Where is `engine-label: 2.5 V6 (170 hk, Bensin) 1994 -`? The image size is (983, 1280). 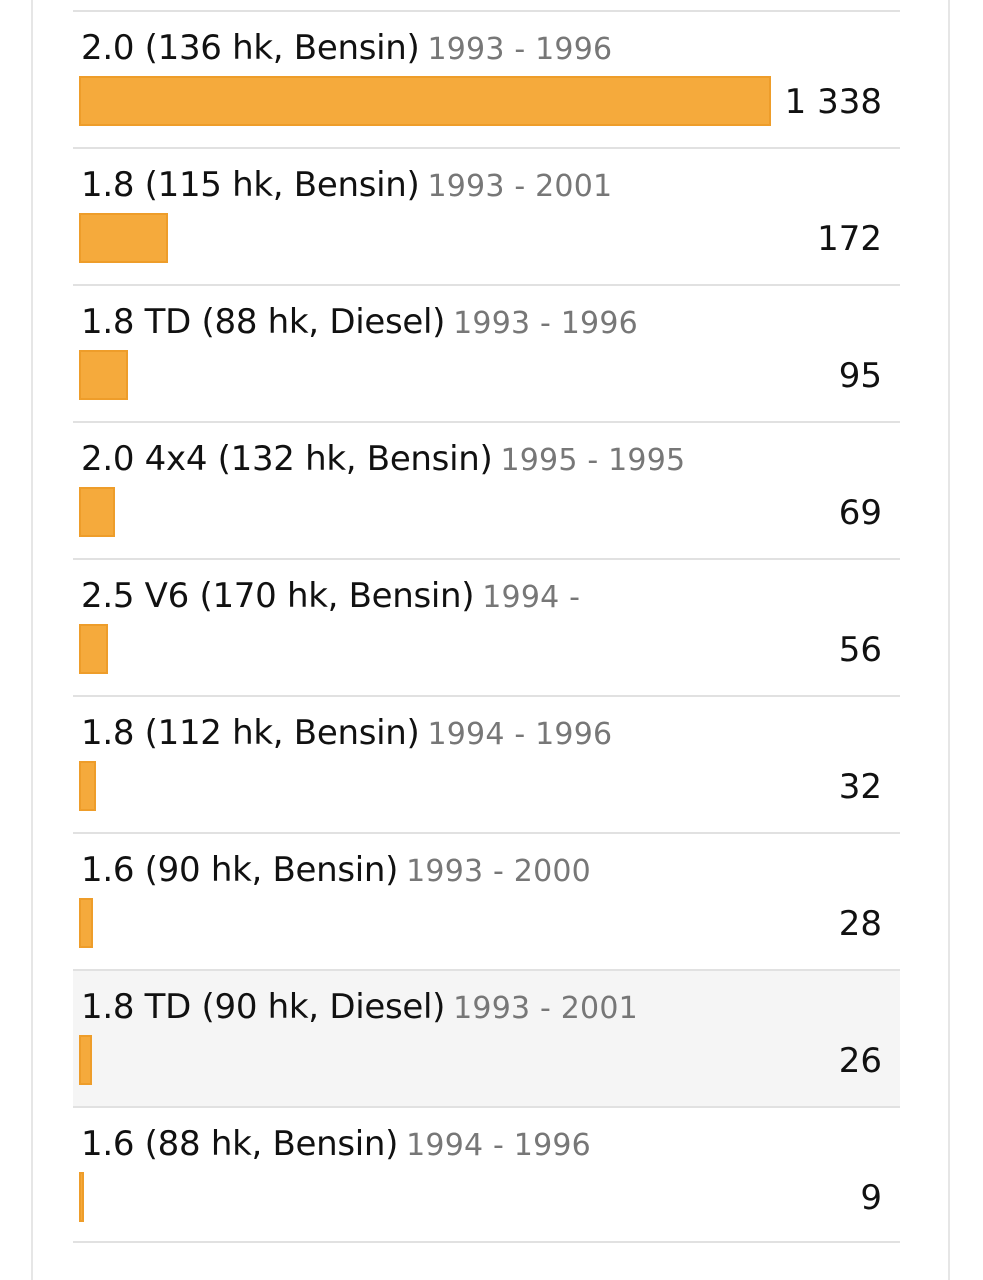 engine-label: 2.5 V6 (170 hk, Bensin) 1994 - is located at coordinates (330, 596).